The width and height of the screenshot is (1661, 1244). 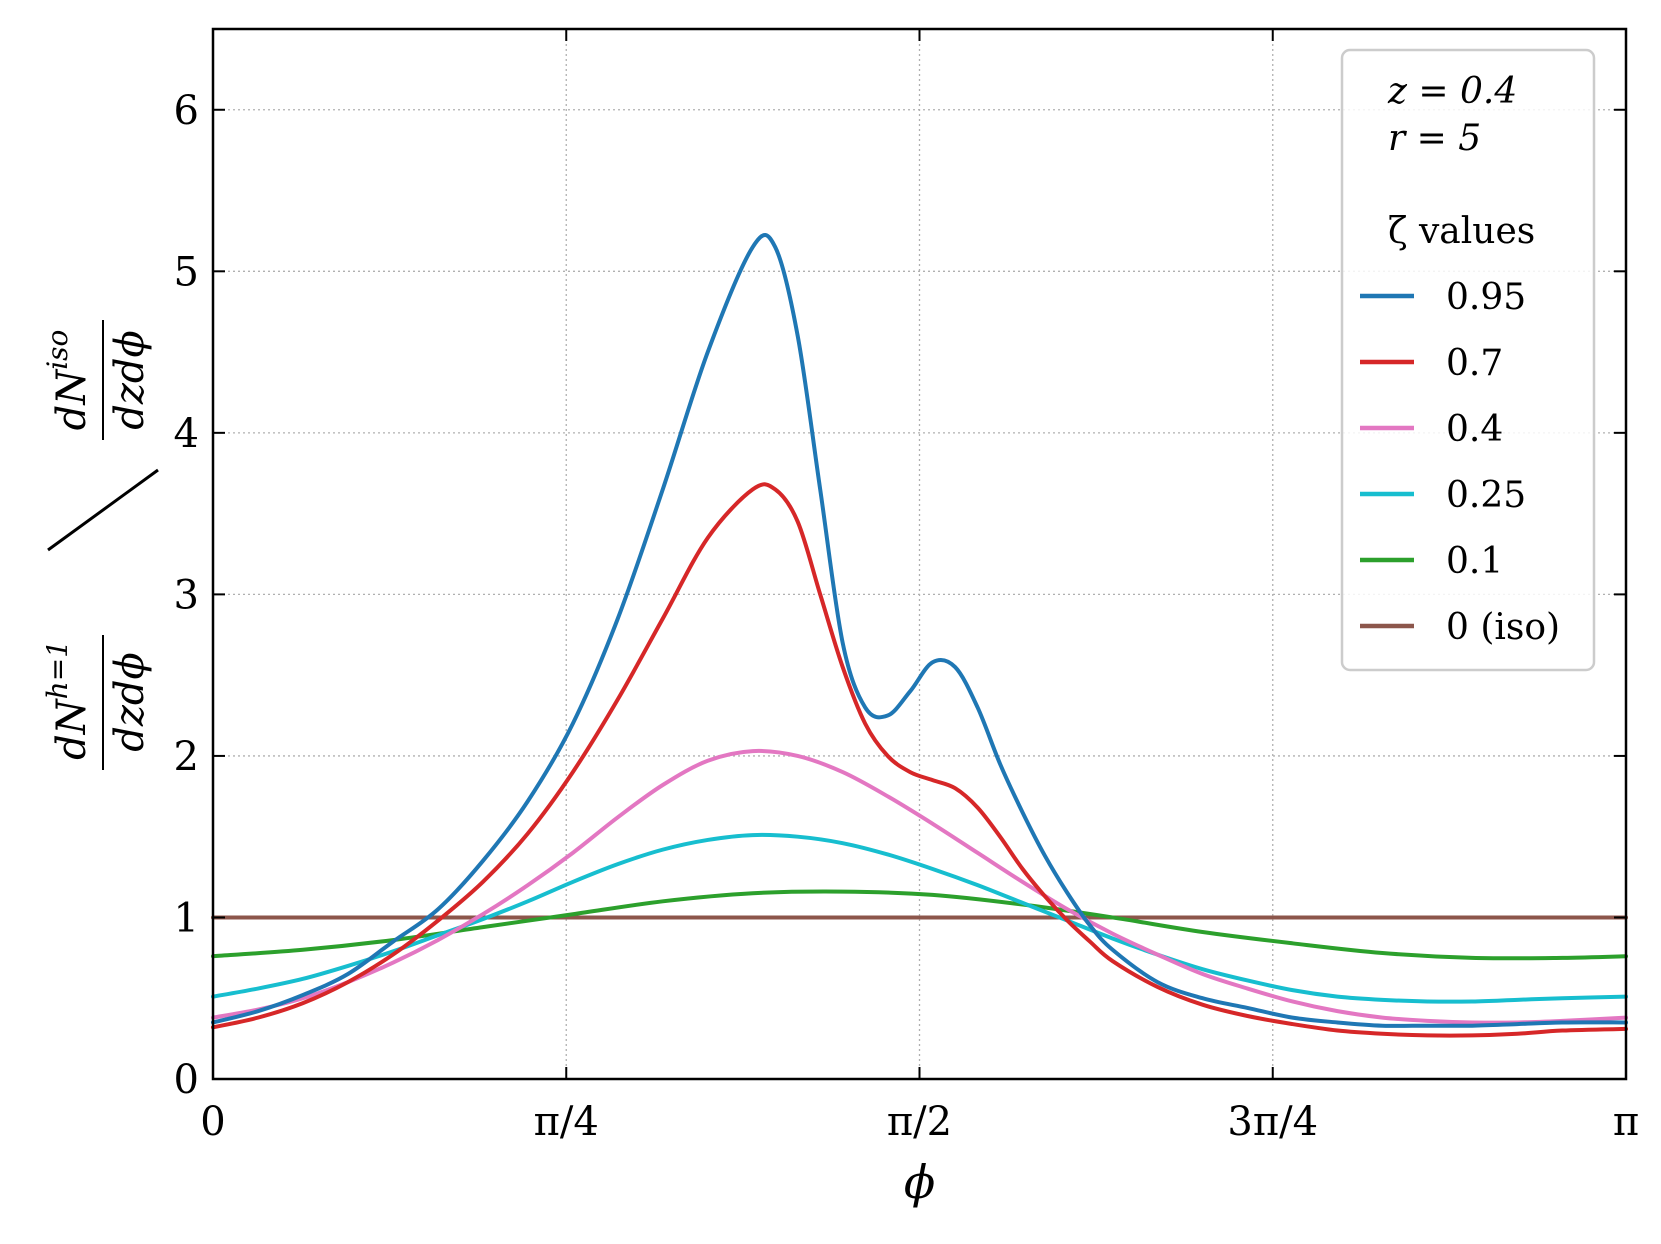 I want to click on legend-annotation-z: z = 0.4, so click(x=1452, y=91).